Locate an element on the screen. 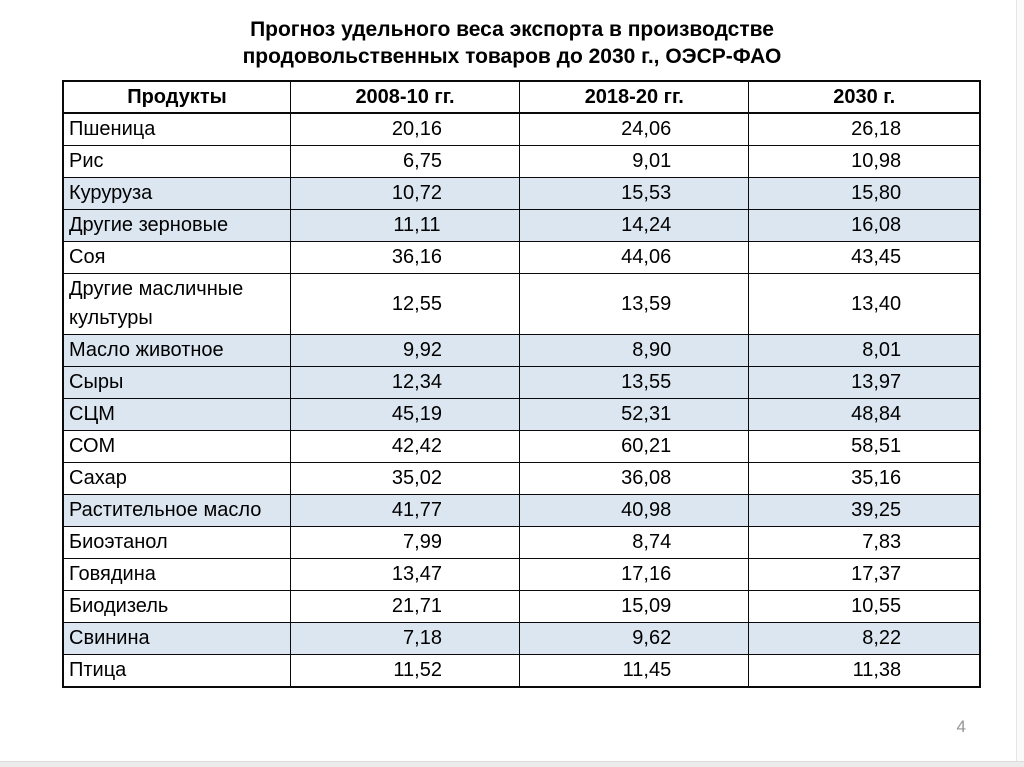  value-integer-part: 11 is located at coordinates (404, 670).